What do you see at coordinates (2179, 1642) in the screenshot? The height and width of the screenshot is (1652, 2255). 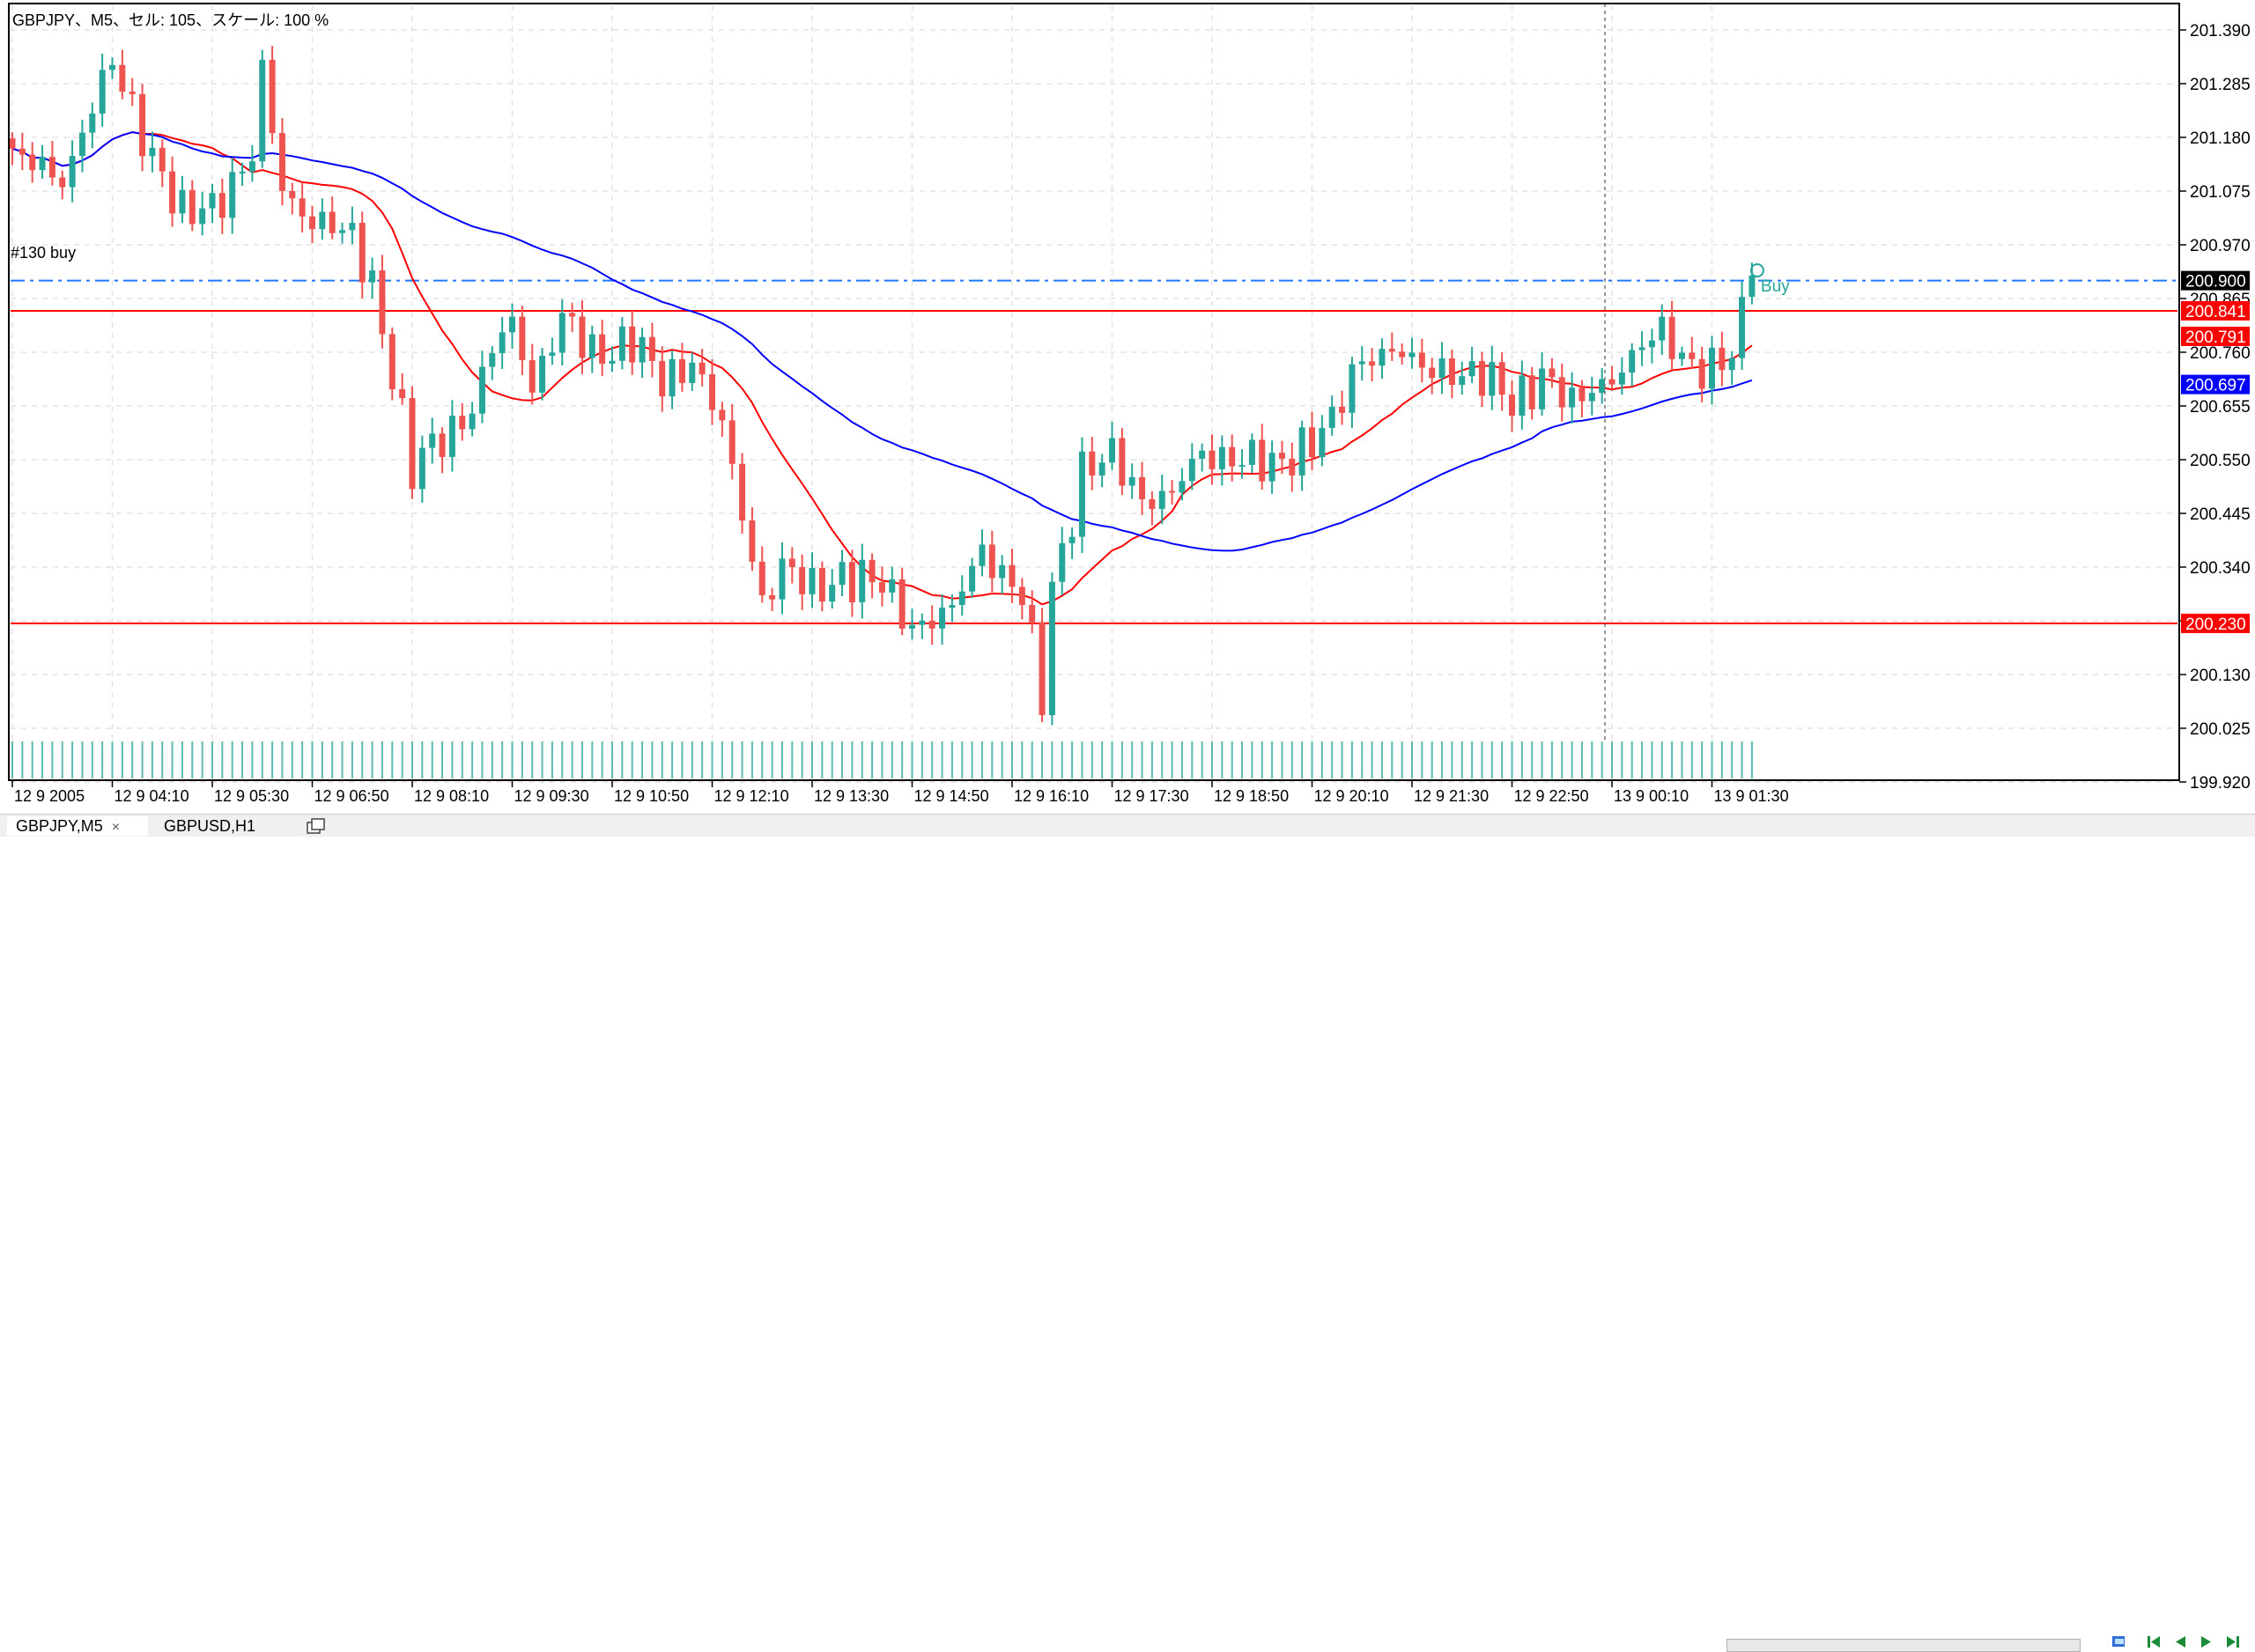 I see `scroll-left-icon` at bounding box center [2179, 1642].